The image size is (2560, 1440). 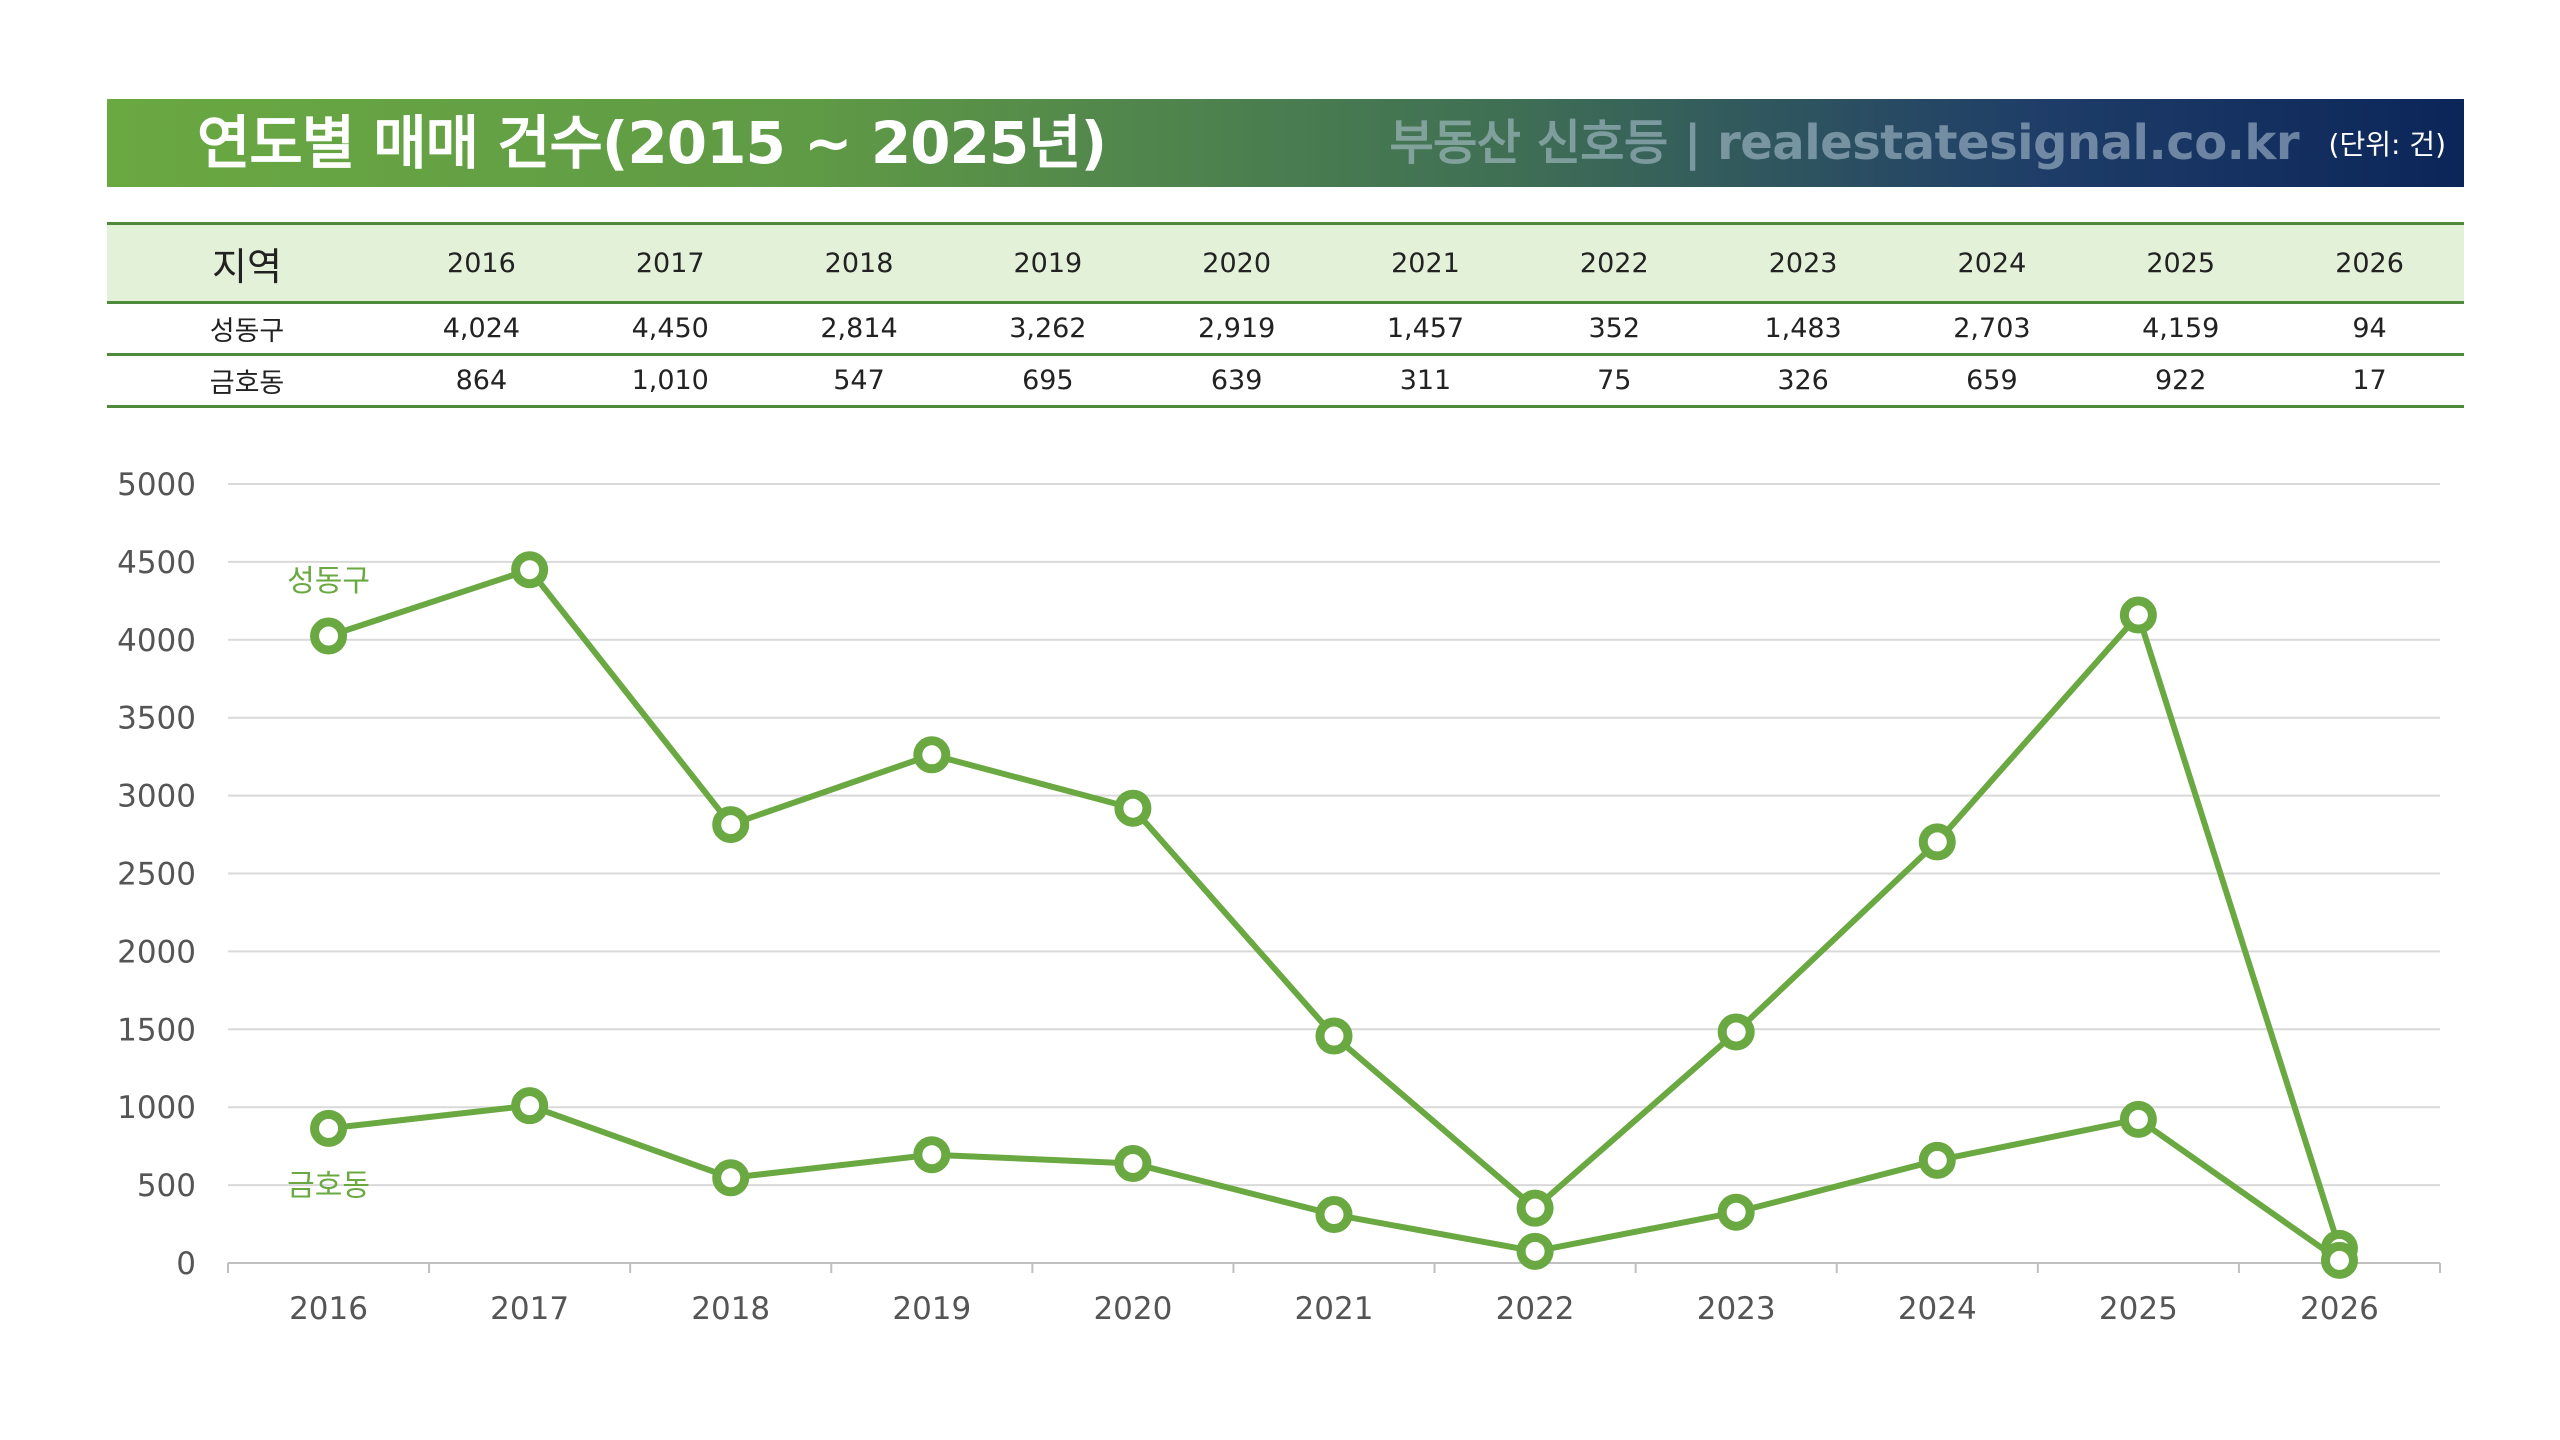 I want to click on year-header: 2021, so click(x=1425, y=263).